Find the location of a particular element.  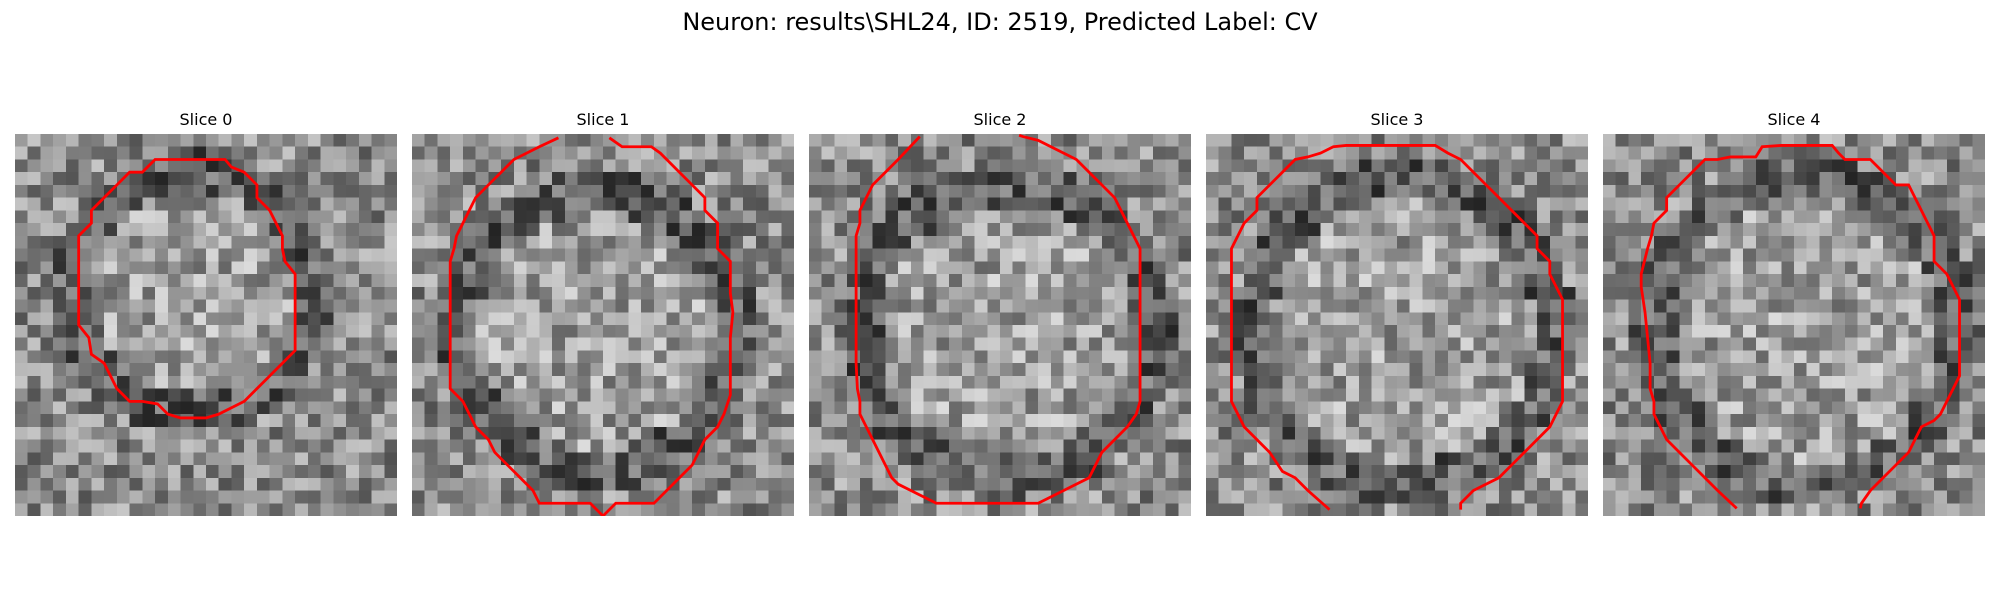

slice-panel-0: Slice 0 is located at coordinates (206, 313).